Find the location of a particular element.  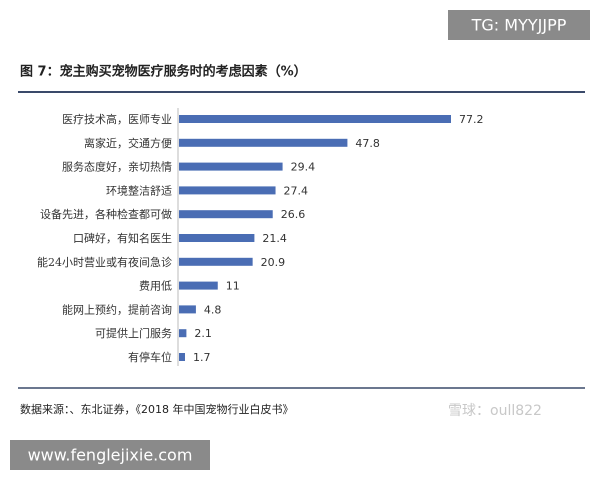

value-label: 11 is located at coordinates (233, 286).